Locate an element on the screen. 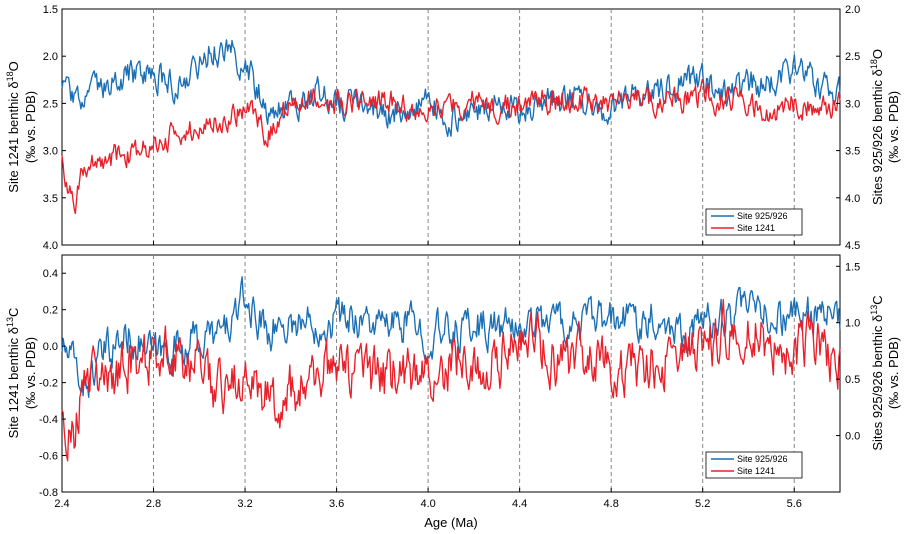 The width and height of the screenshot is (906, 534). x-tick-label: 5.2 is located at coordinates (702, 504).